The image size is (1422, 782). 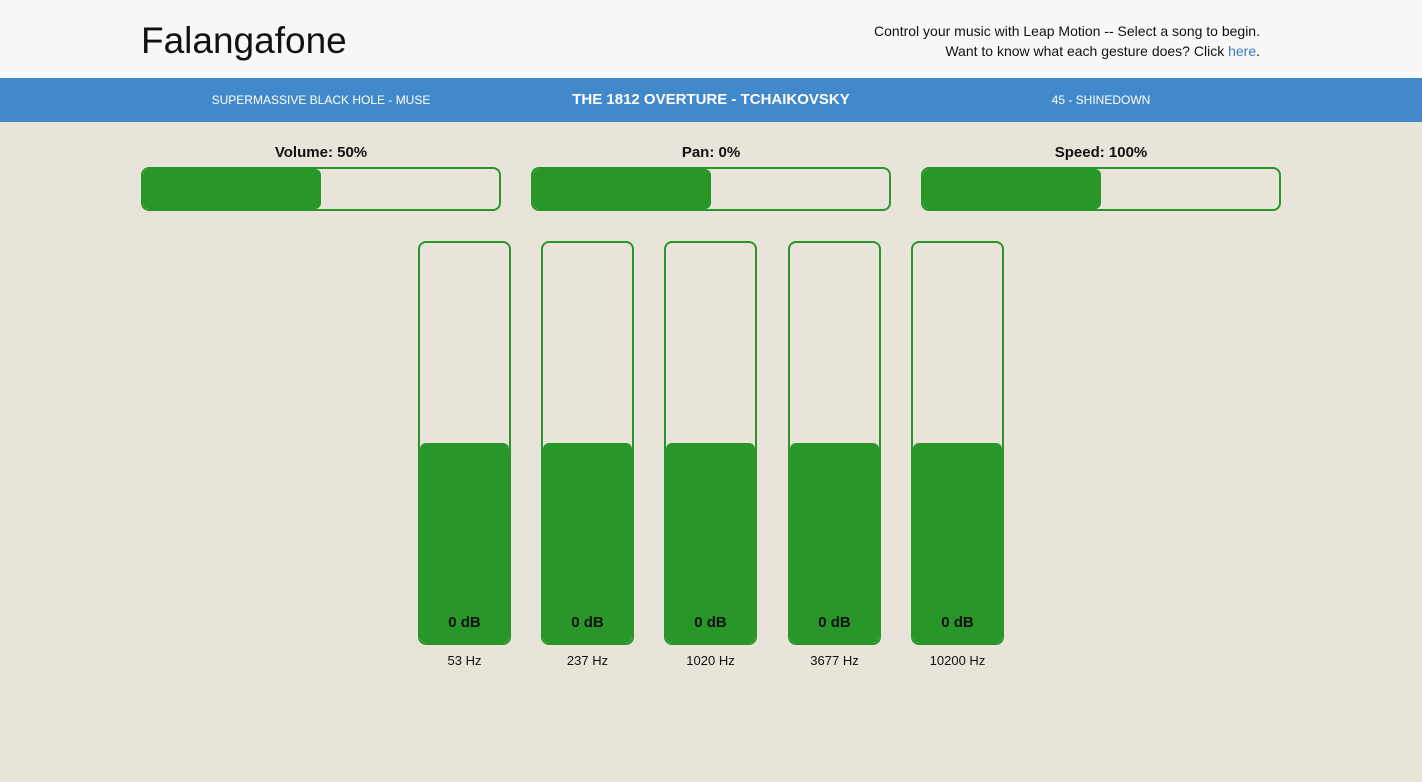 I want to click on next-song: 45 - Shinedown, so click(x=1101, y=100).